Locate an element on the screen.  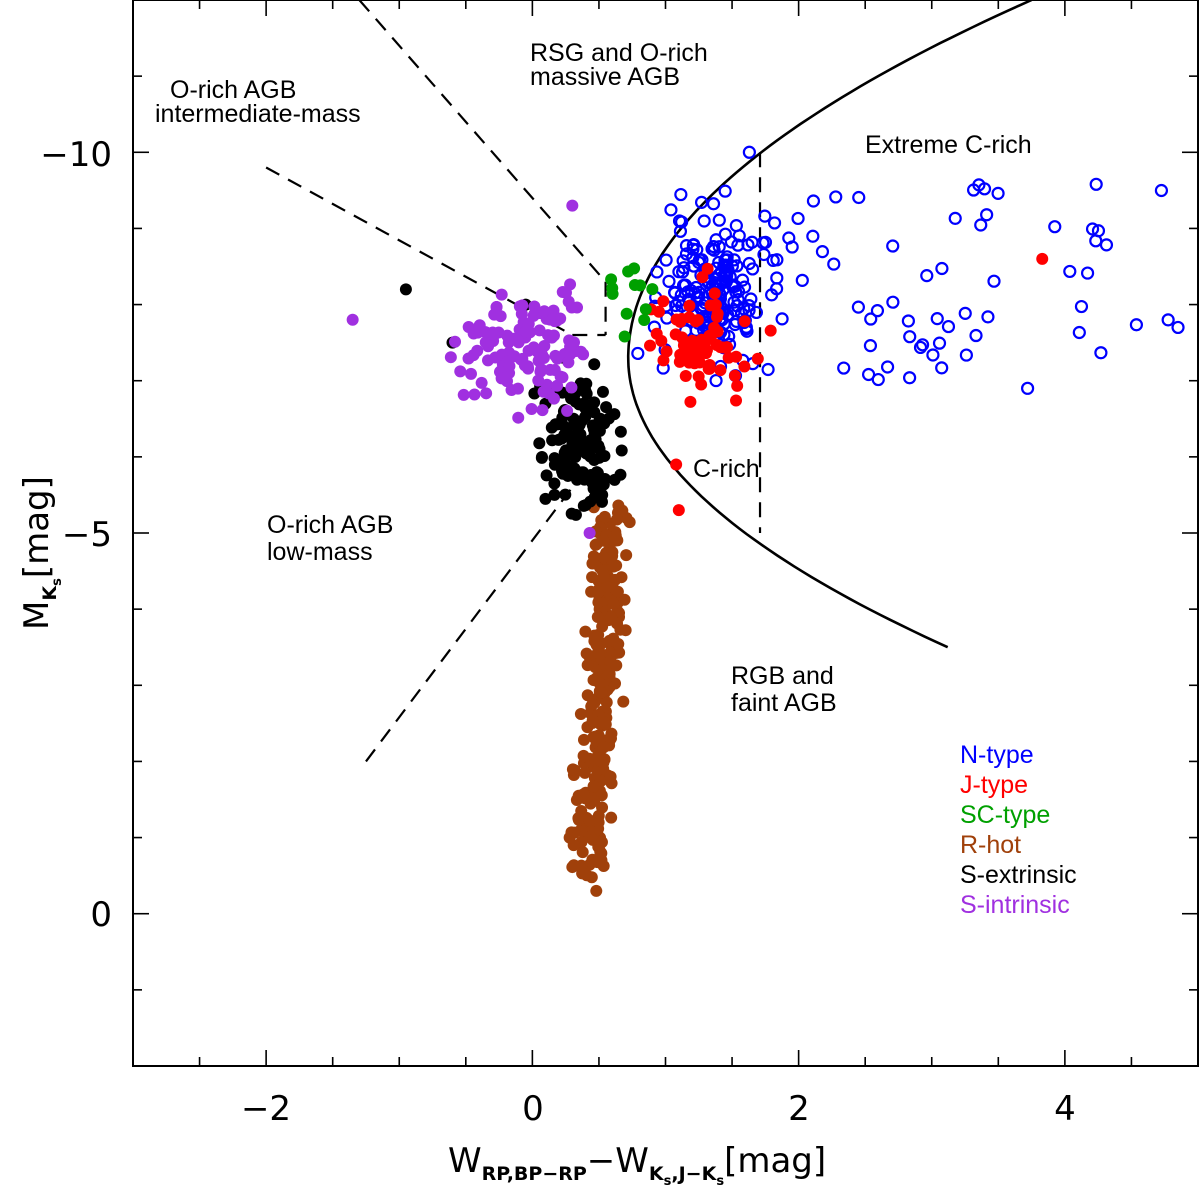
y-label-unit: [mag] is located at coordinates (37, 527).